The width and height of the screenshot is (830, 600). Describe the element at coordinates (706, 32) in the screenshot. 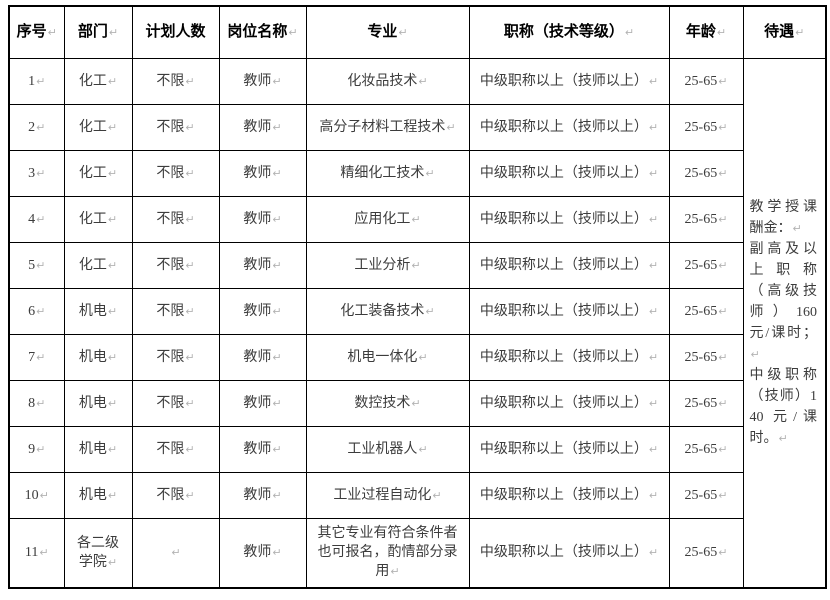

I see `header-age: 年龄↵` at that location.